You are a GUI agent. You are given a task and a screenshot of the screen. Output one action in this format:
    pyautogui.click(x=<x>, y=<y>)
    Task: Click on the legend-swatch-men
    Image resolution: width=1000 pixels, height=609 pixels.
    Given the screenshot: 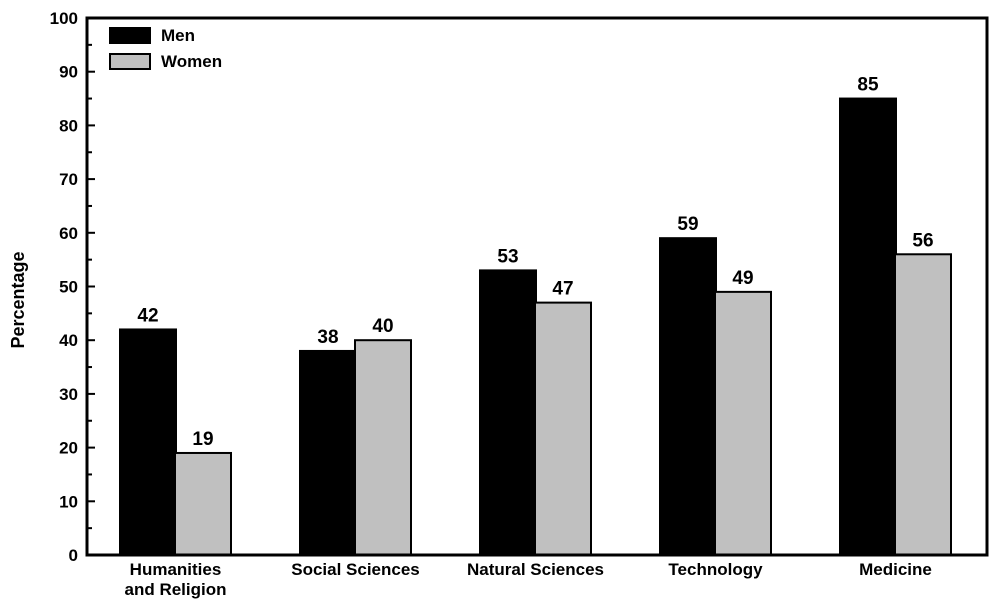 What is the action you would take?
    pyautogui.click(x=130, y=35)
    